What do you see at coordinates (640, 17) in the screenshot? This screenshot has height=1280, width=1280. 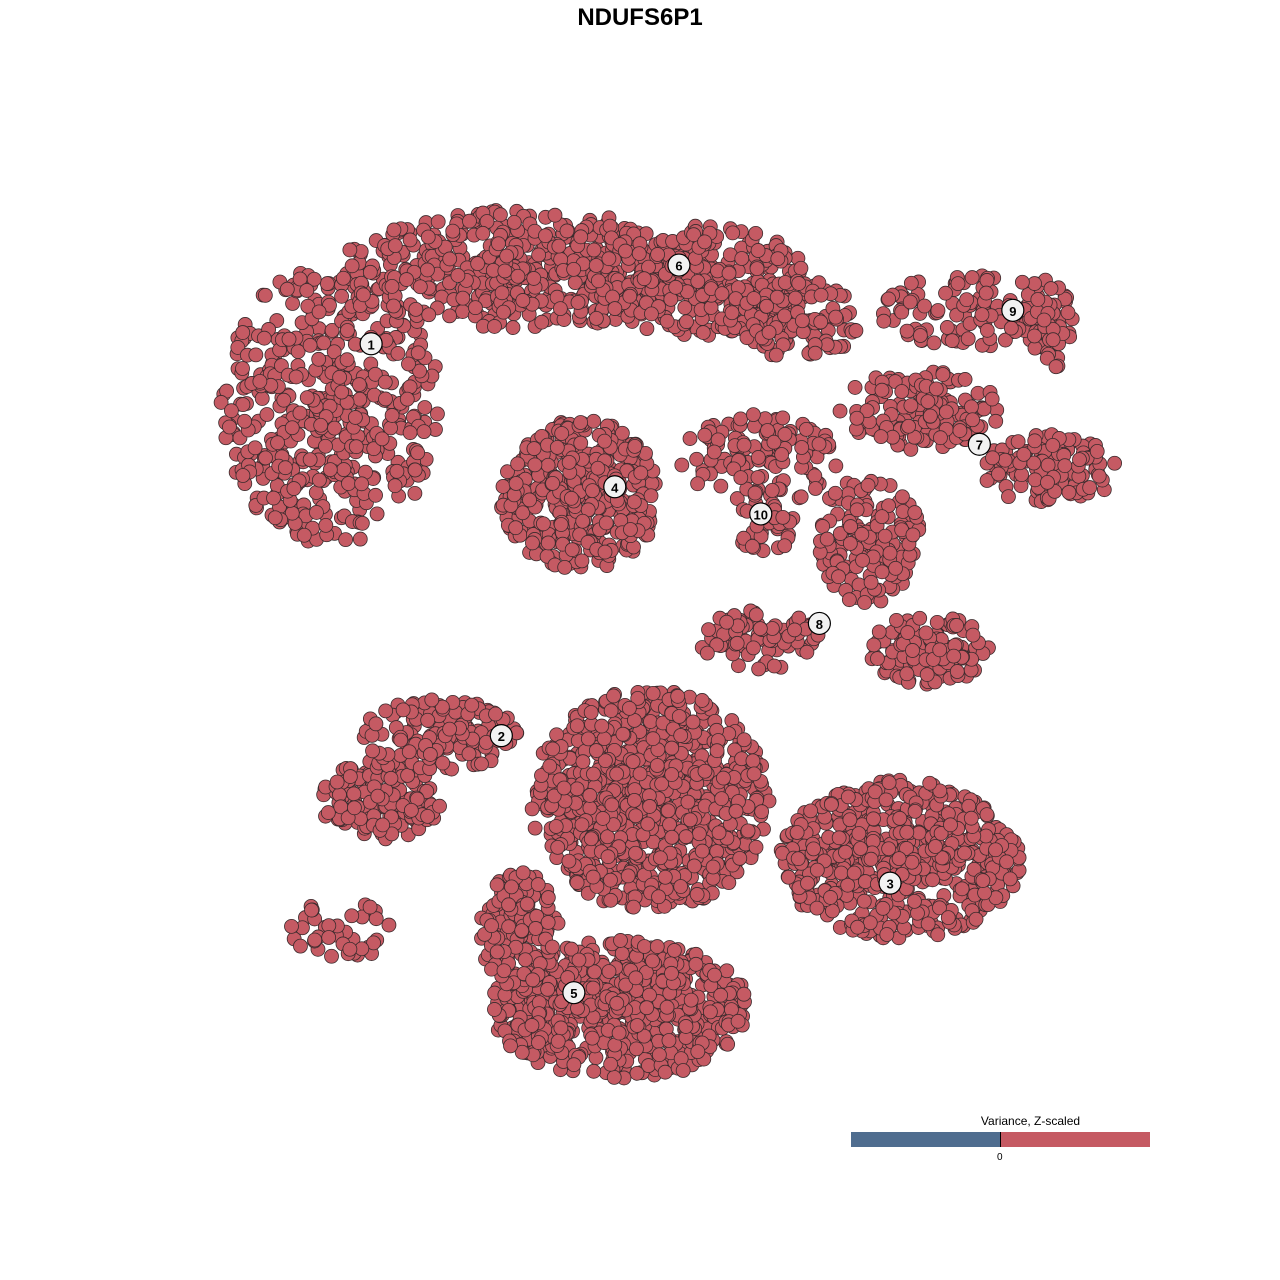 I see `chart-title: NDUFS6P1` at bounding box center [640, 17].